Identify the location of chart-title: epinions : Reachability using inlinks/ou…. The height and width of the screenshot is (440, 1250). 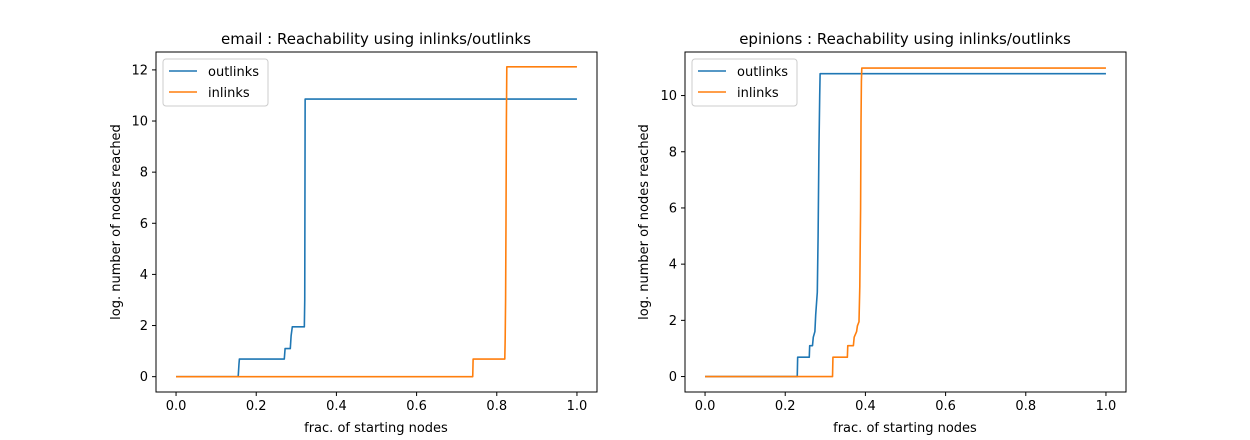
(905, 39).